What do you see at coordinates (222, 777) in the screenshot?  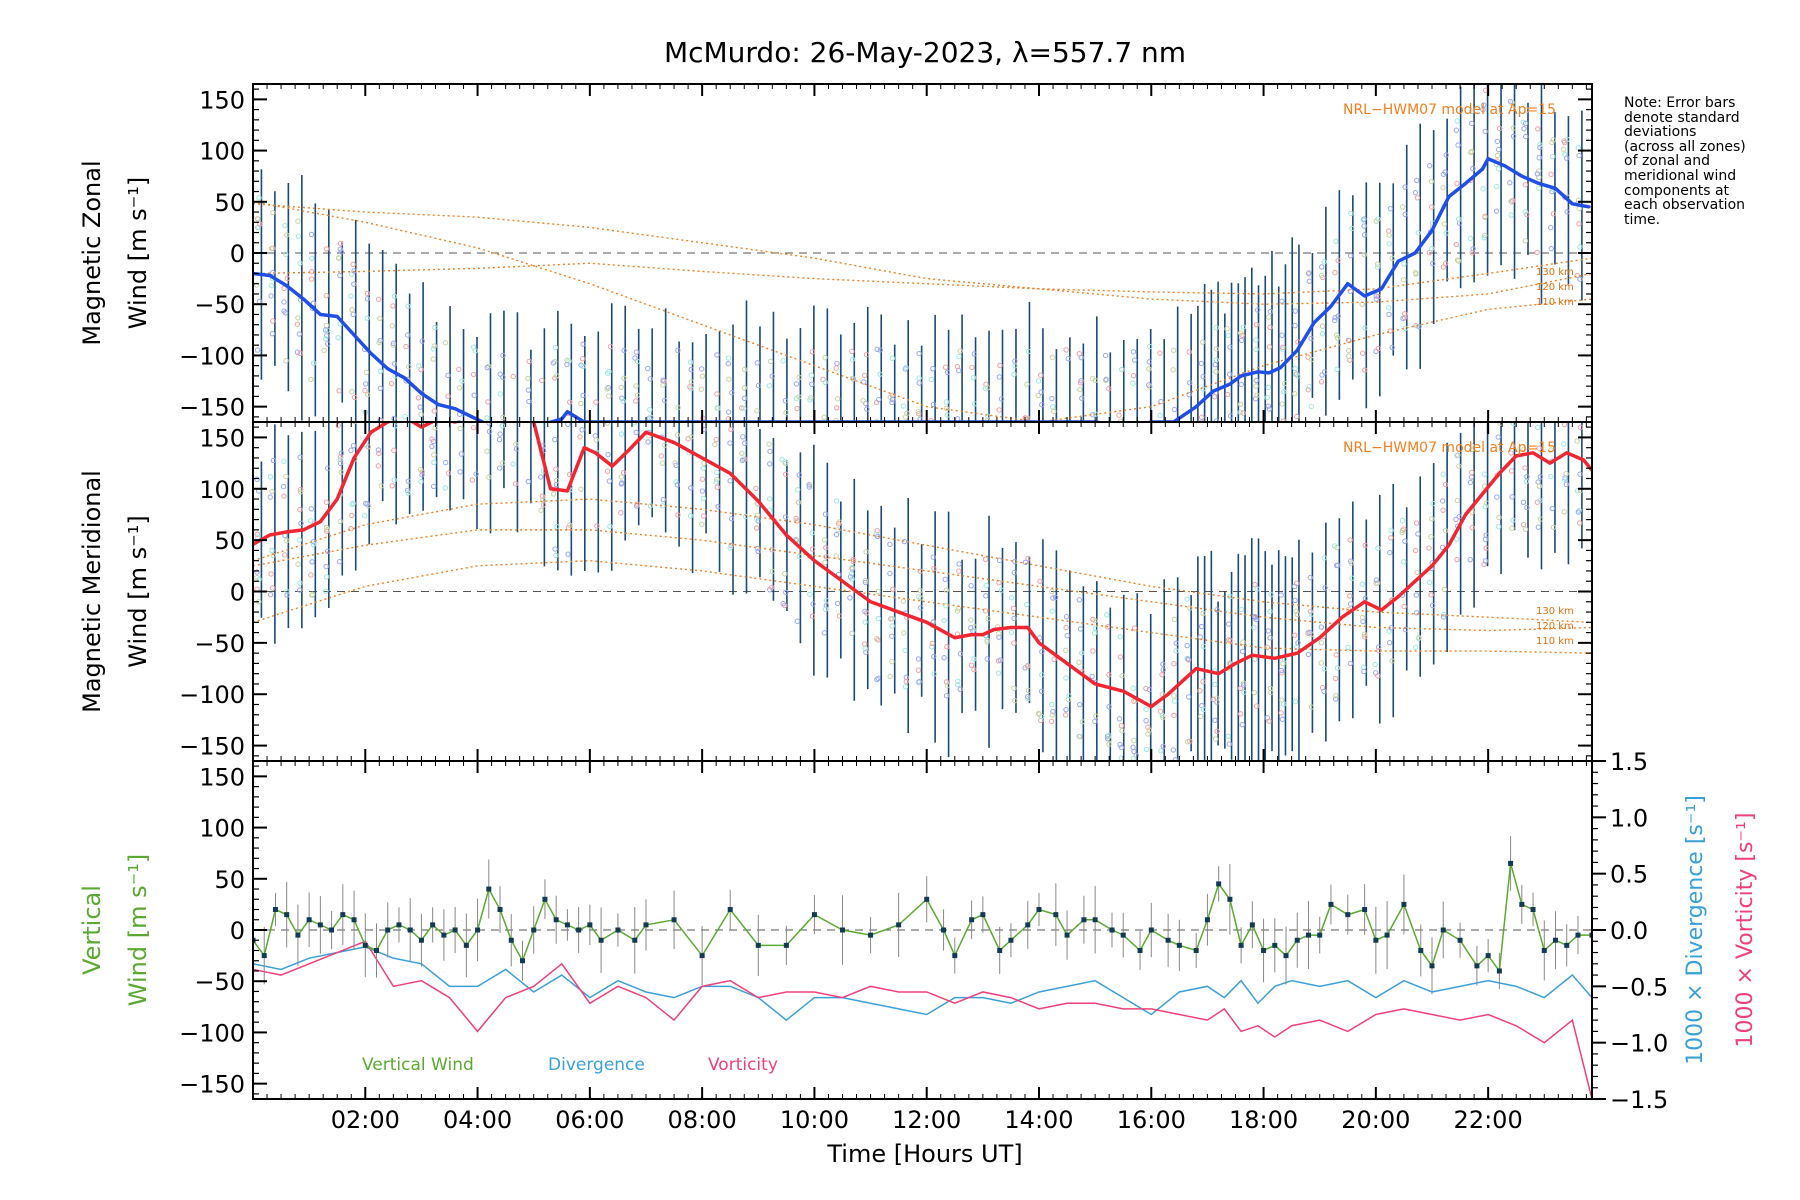 I see `y-tick-label: 150` at bounding box center [222, 777].